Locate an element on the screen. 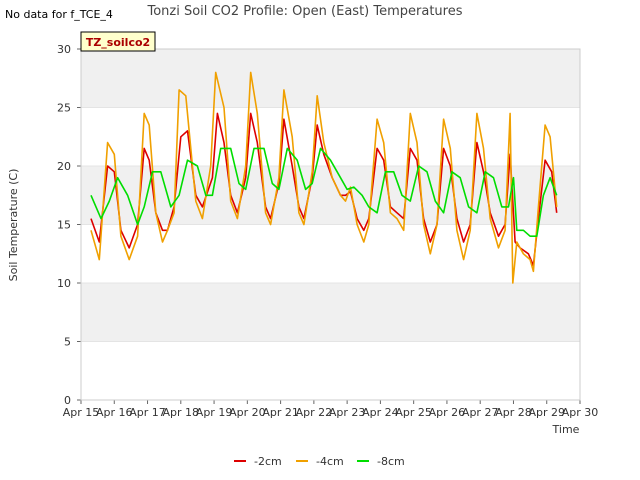  x-tick-label: Apr 26 is located at coordinates (447, 412).